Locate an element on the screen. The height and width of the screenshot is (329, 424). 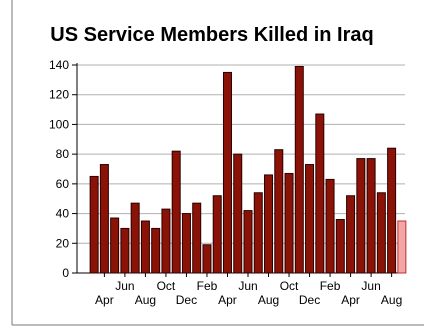
y-tick-label: 0 is located at coordinates (65, 273).